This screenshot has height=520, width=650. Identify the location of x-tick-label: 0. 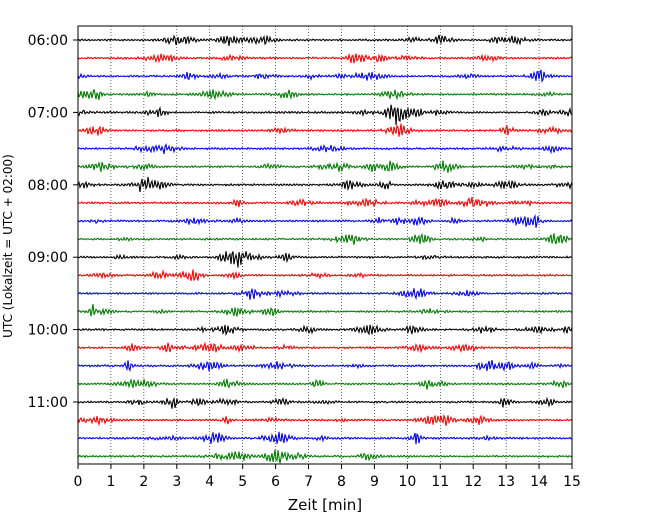
(78, 482).